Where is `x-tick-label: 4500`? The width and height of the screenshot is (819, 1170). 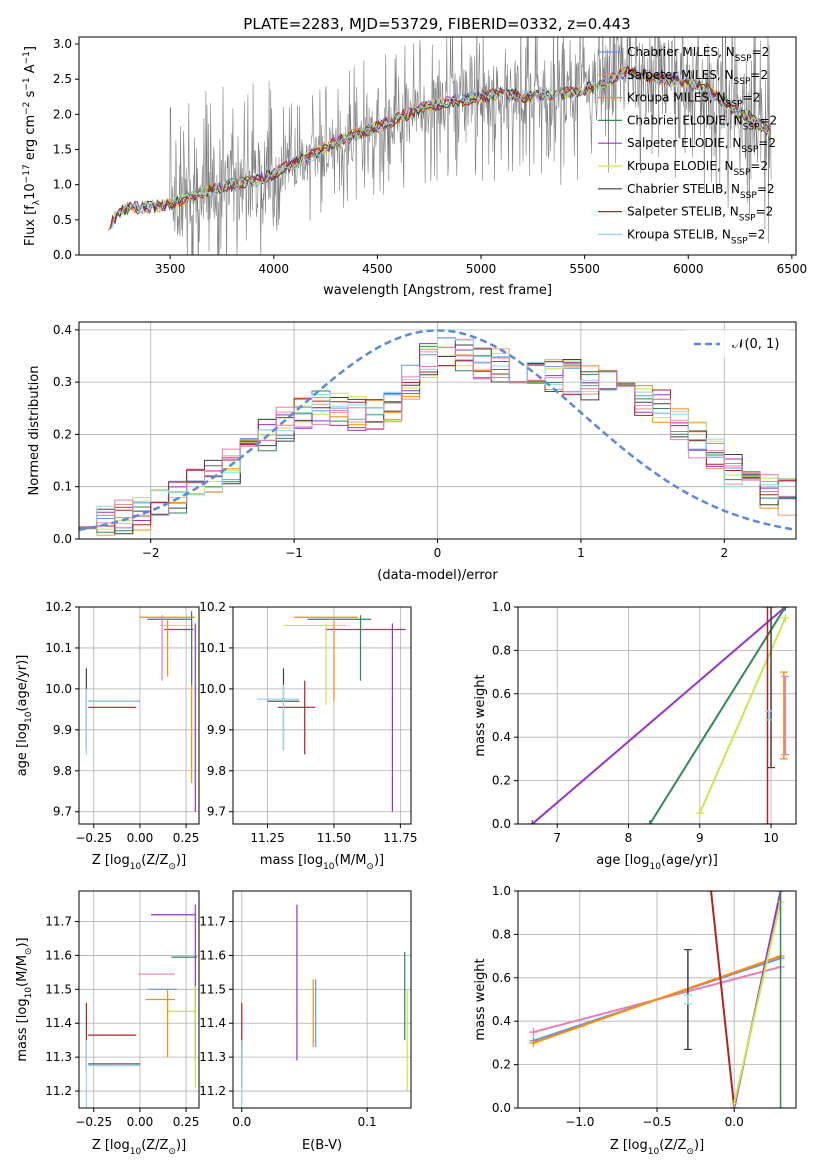 x-tick-label: 4500 is located at coordinates (377, 269).